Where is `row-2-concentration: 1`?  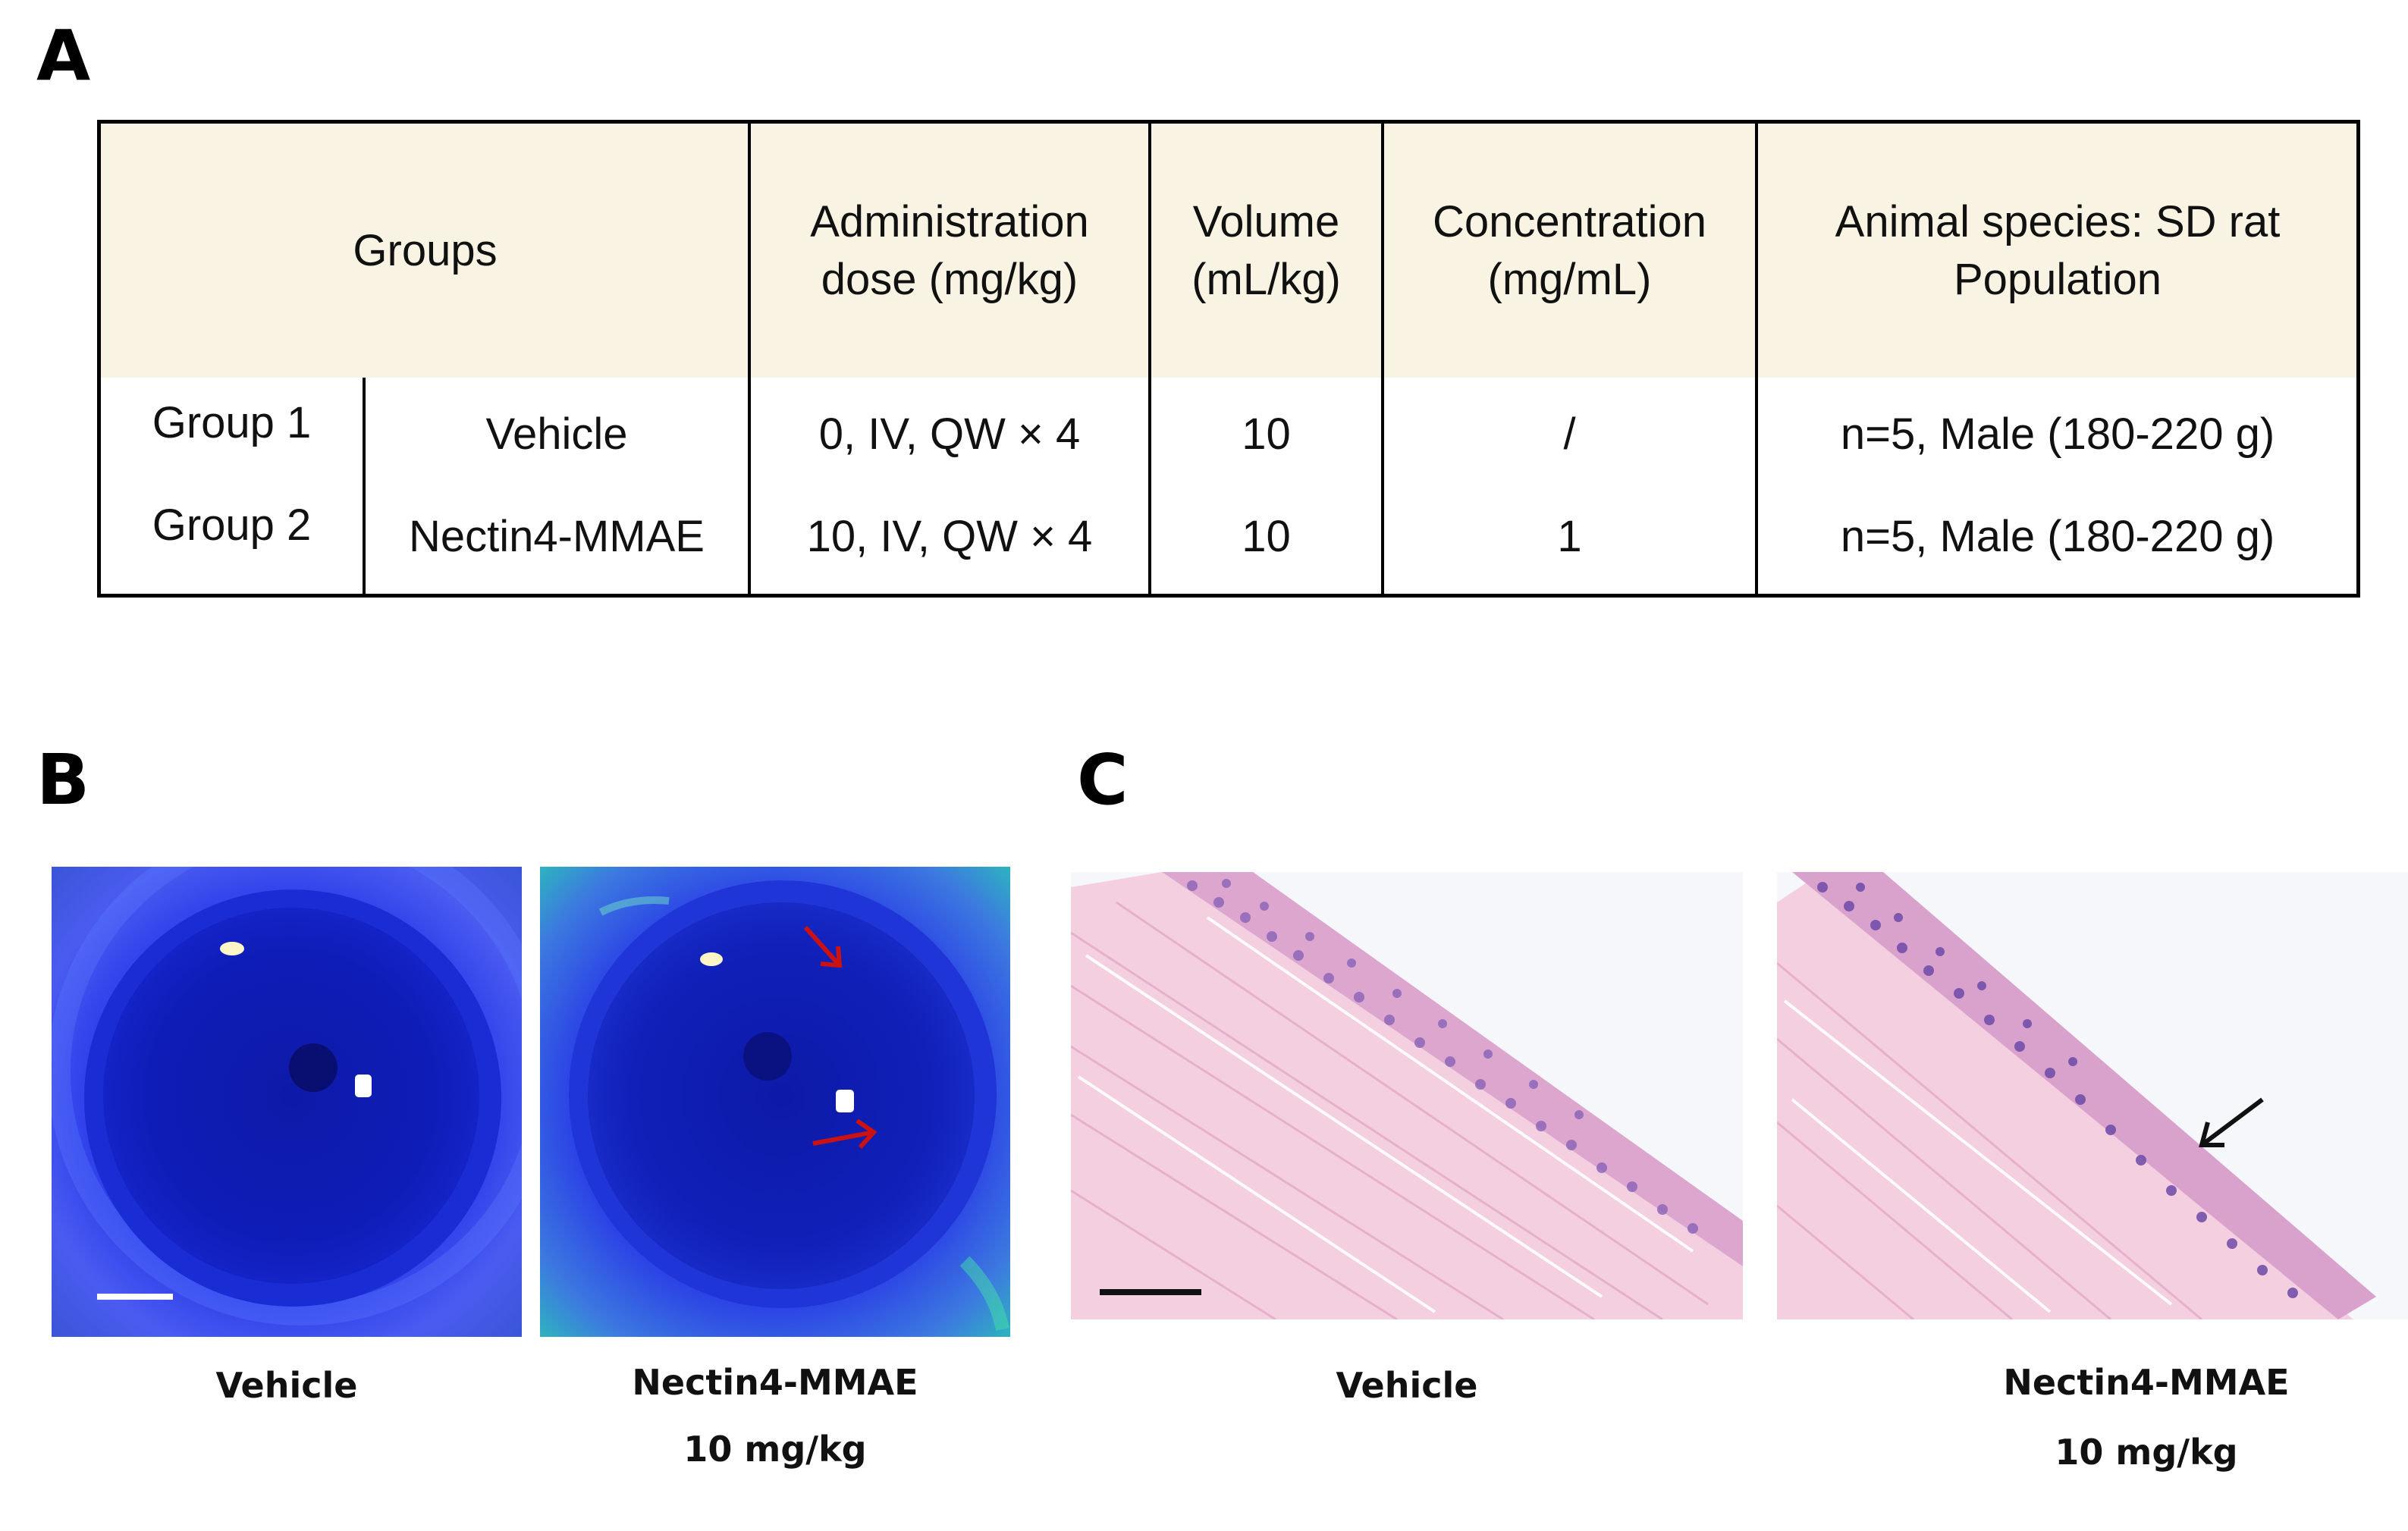 row-2-concentration: 1 is located at coordinates (1569, 536).